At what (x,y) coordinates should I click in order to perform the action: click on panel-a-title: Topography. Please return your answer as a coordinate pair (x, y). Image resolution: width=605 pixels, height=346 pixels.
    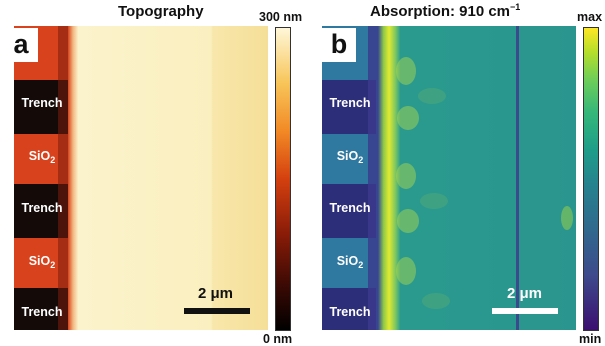
    Looking at the image, I should click on (161, 11).